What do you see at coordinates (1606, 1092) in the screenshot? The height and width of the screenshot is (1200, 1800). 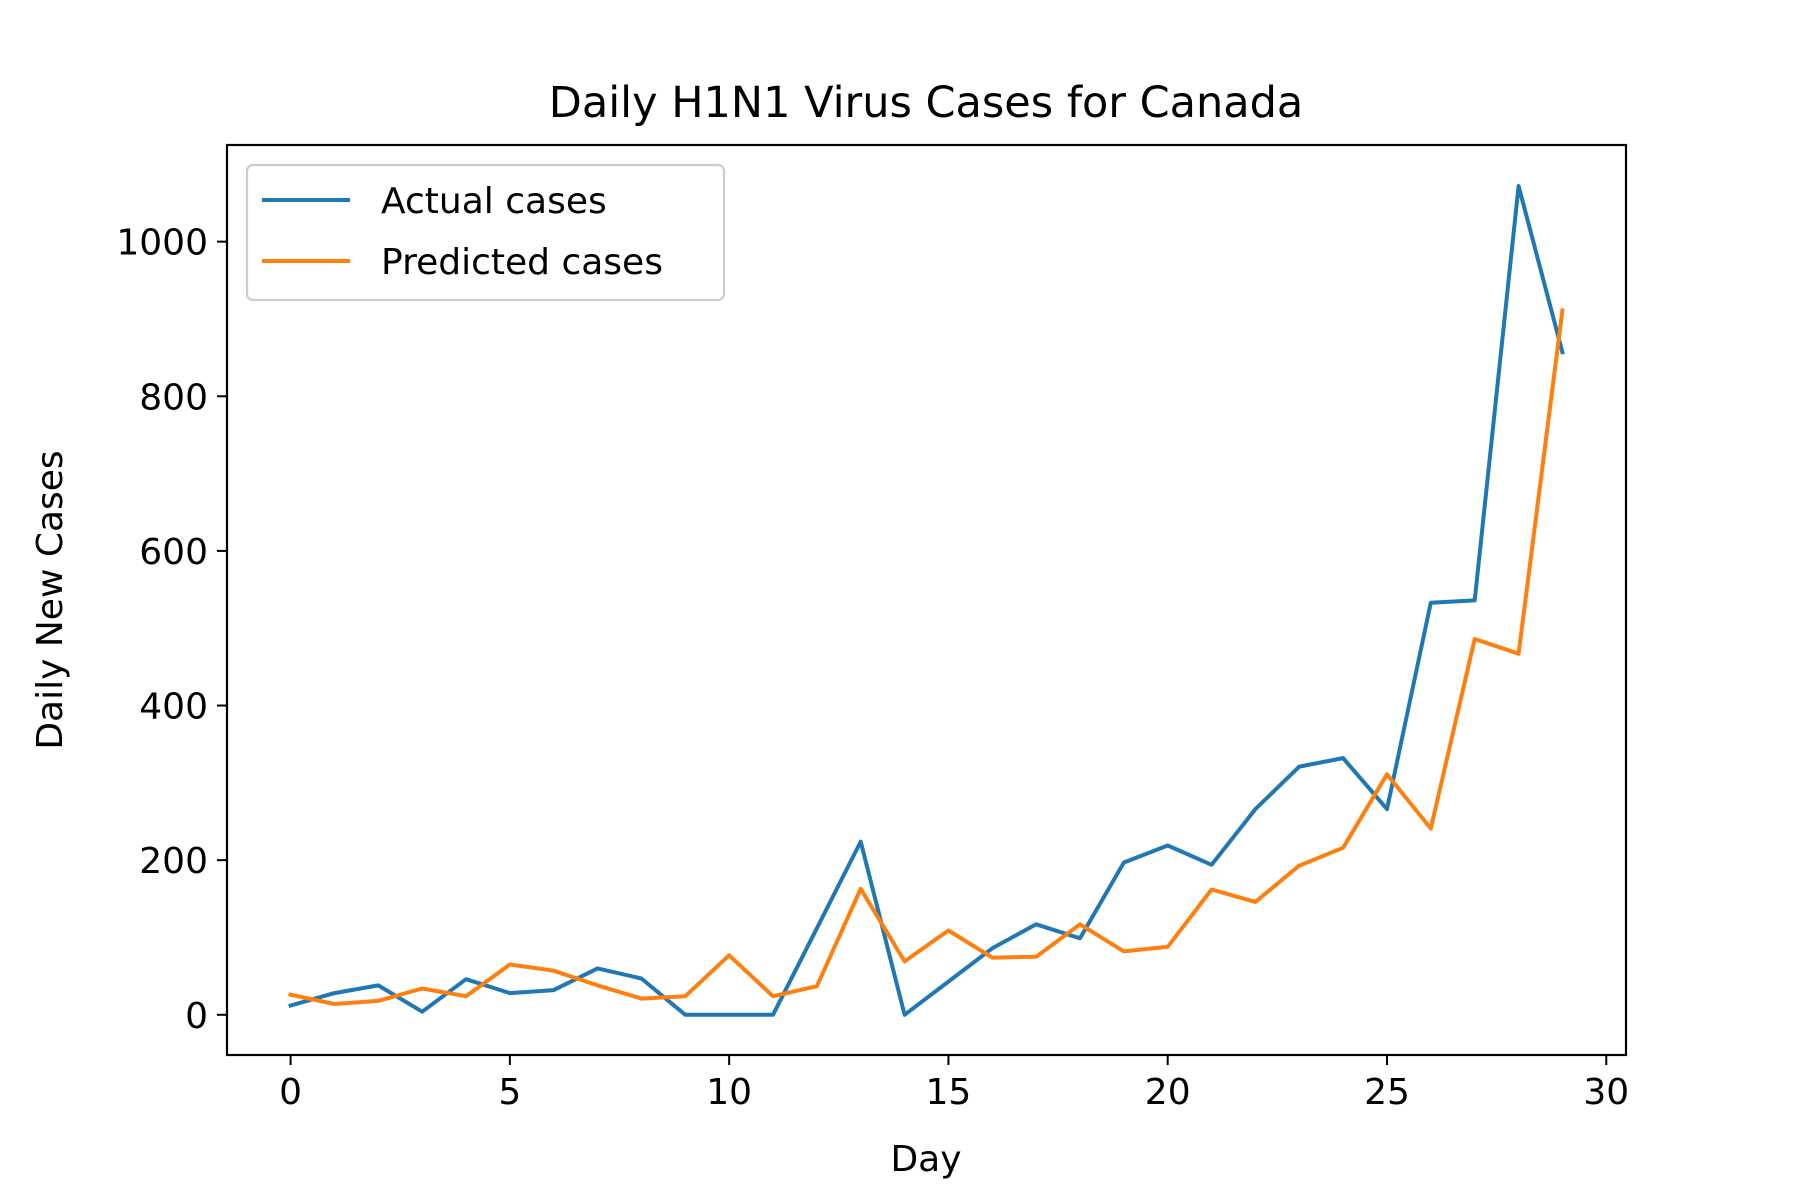 I see `x-tick-label: 30` at bounding box center [1606, 1092].